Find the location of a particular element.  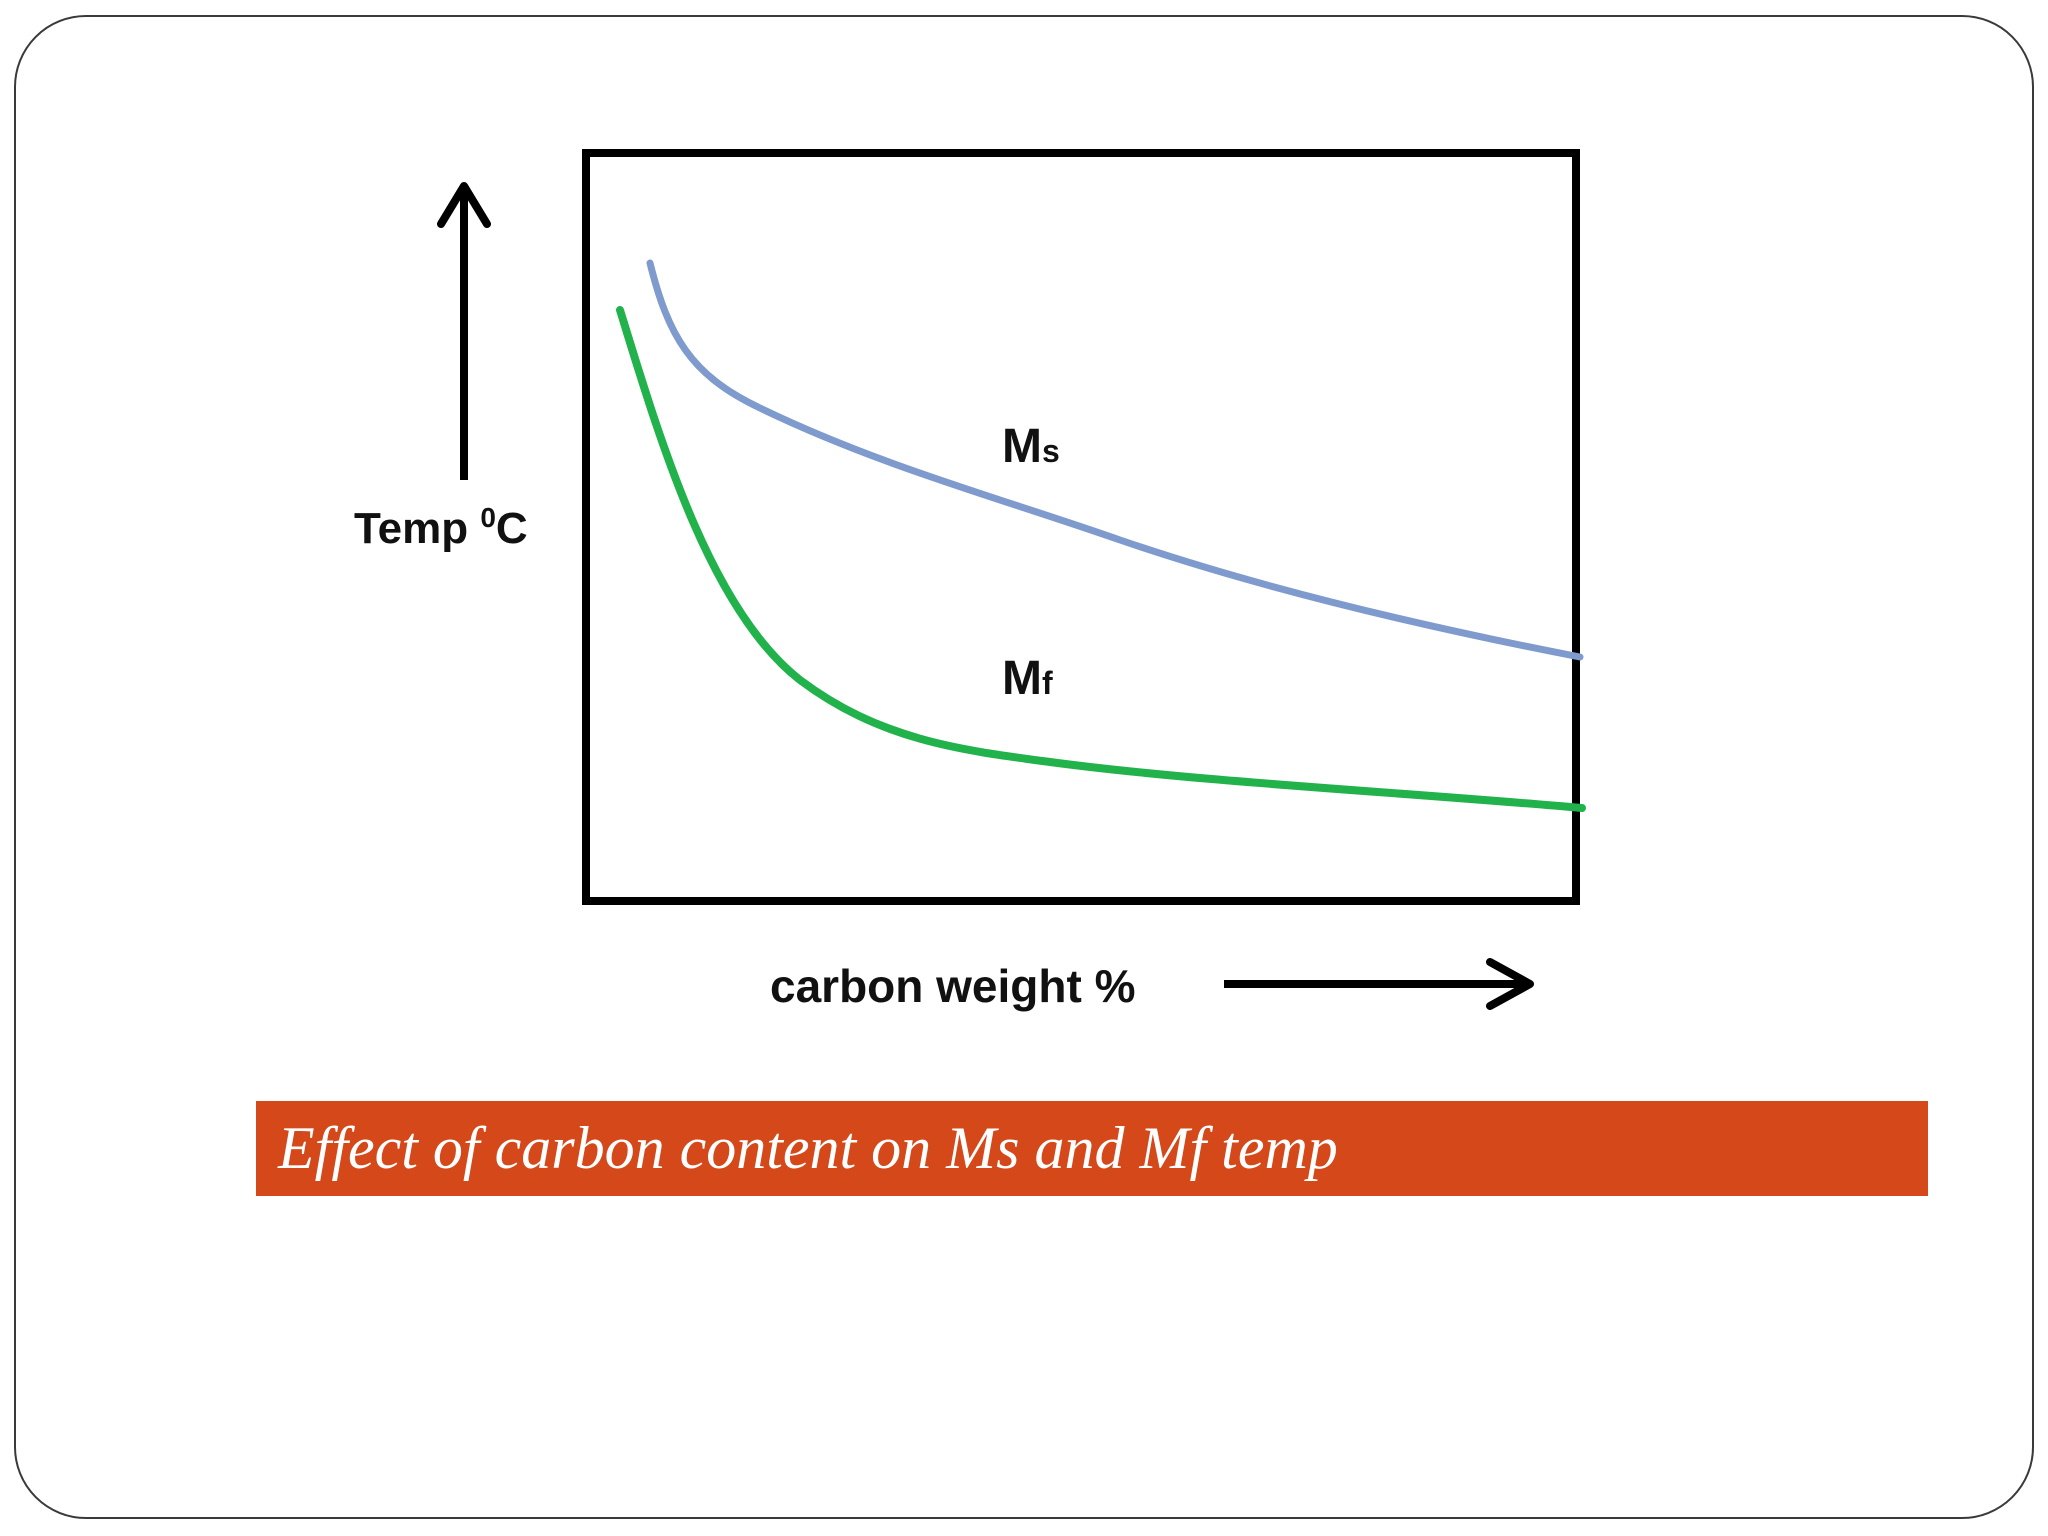

ms-label-main: M is located at coordinates (1022, 446).